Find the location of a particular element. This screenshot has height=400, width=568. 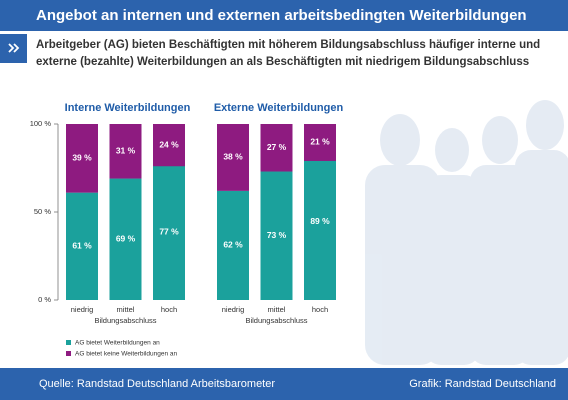

value-label: 61 % is located at coordinates (82, 246).